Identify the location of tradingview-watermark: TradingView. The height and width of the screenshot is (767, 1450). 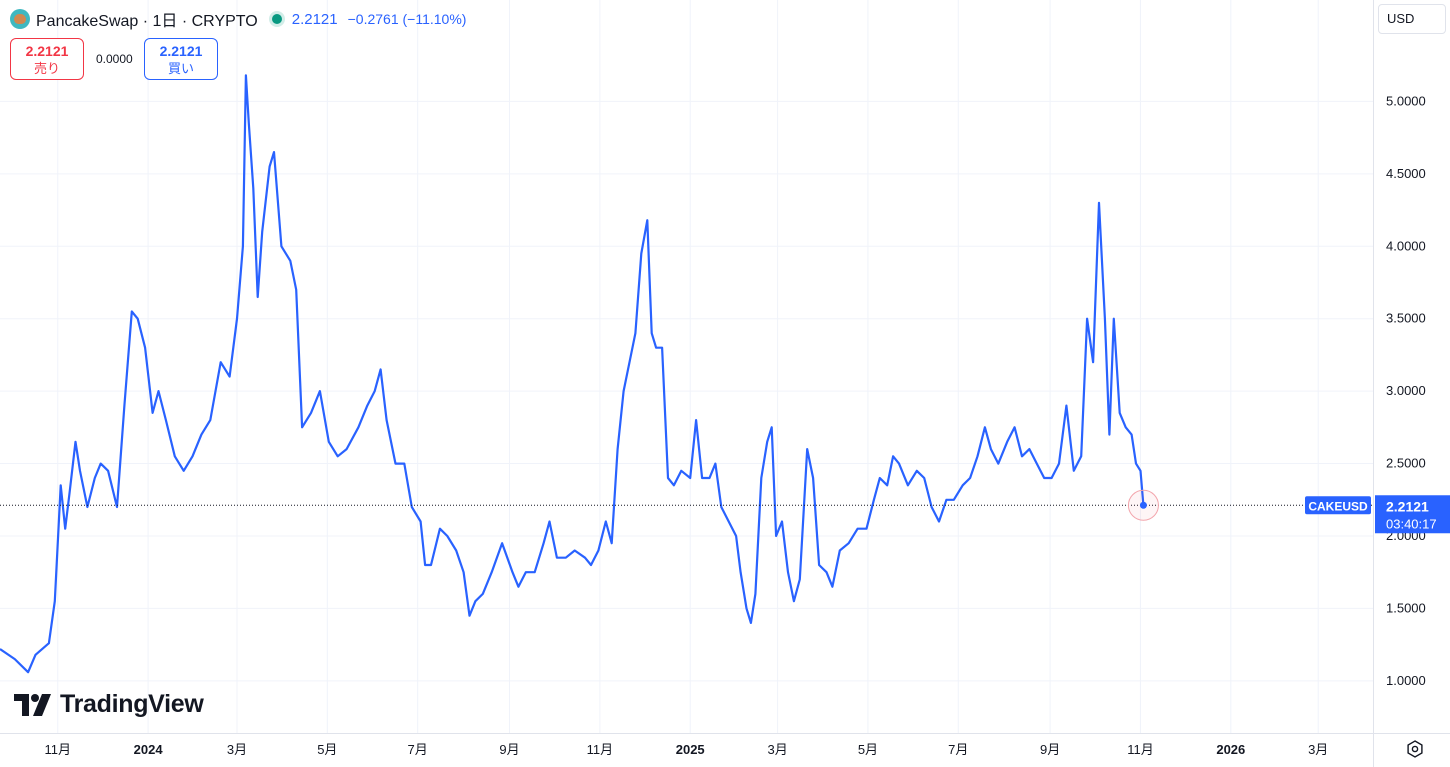
(109, 704).